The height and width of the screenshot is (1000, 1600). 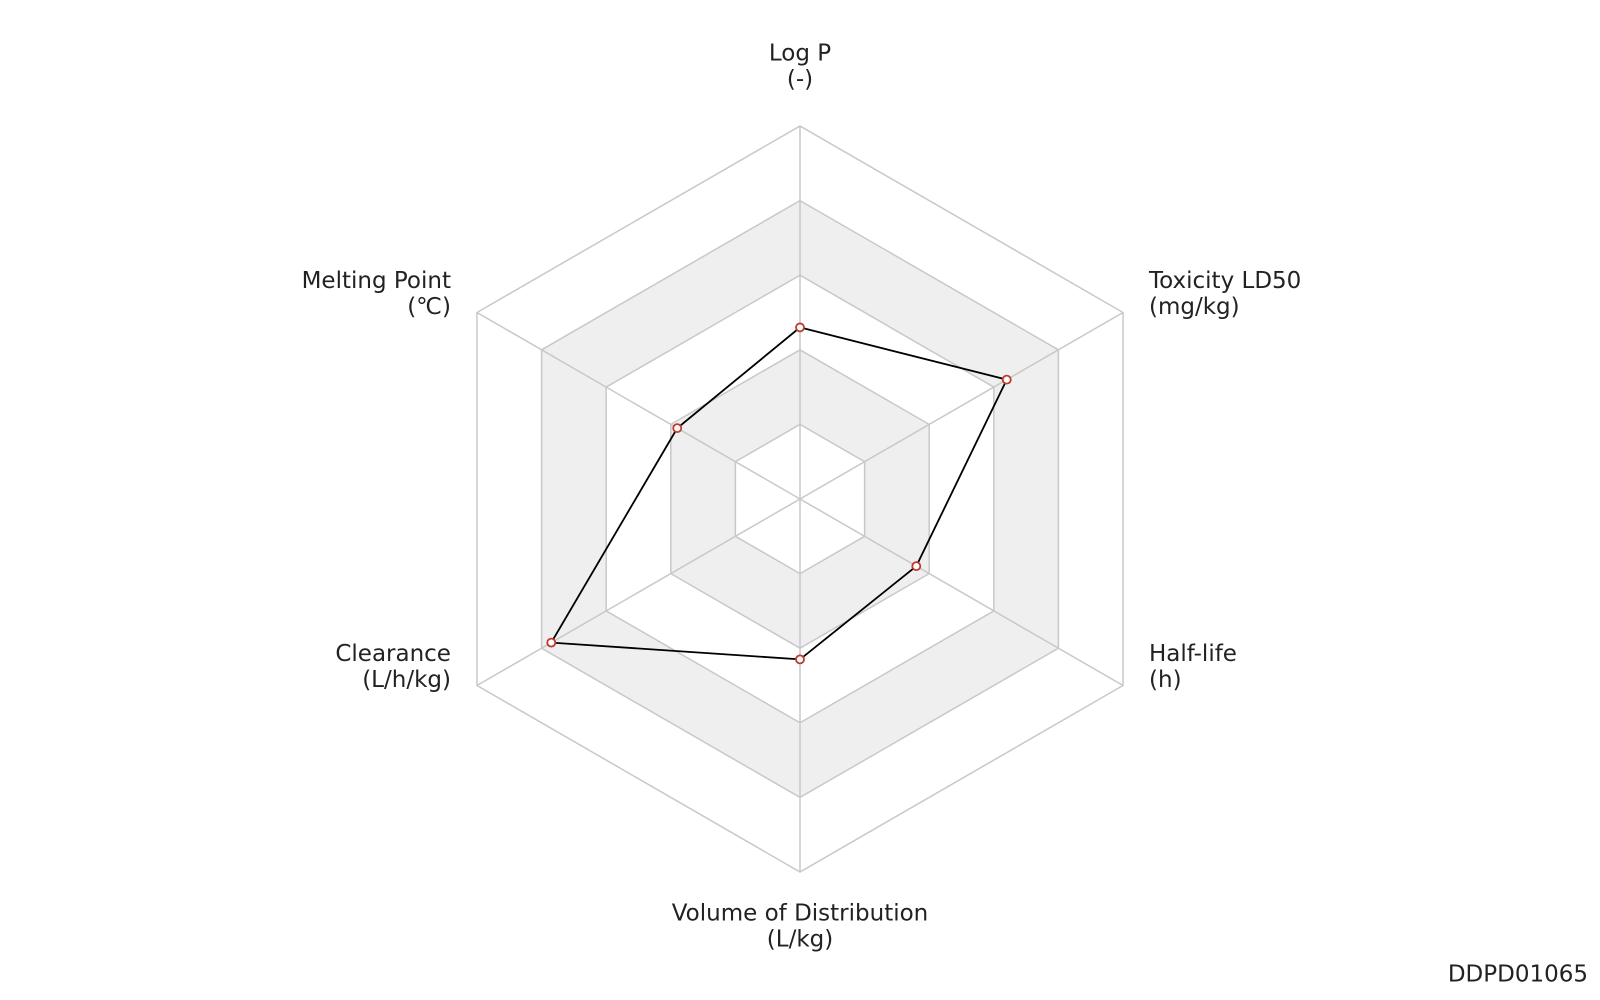 I want to click on axis-label: Log P, so click(x=800, y=54).